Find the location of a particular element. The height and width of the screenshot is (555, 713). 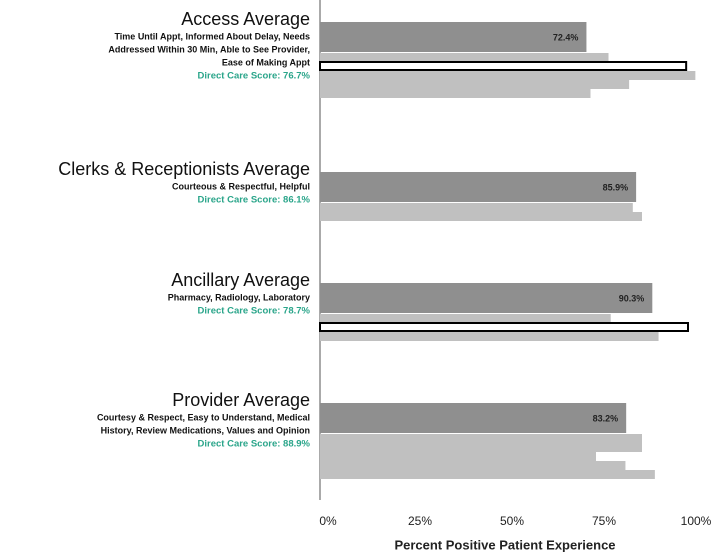

average-label: 72.4% is located at coordinates (566, 37).